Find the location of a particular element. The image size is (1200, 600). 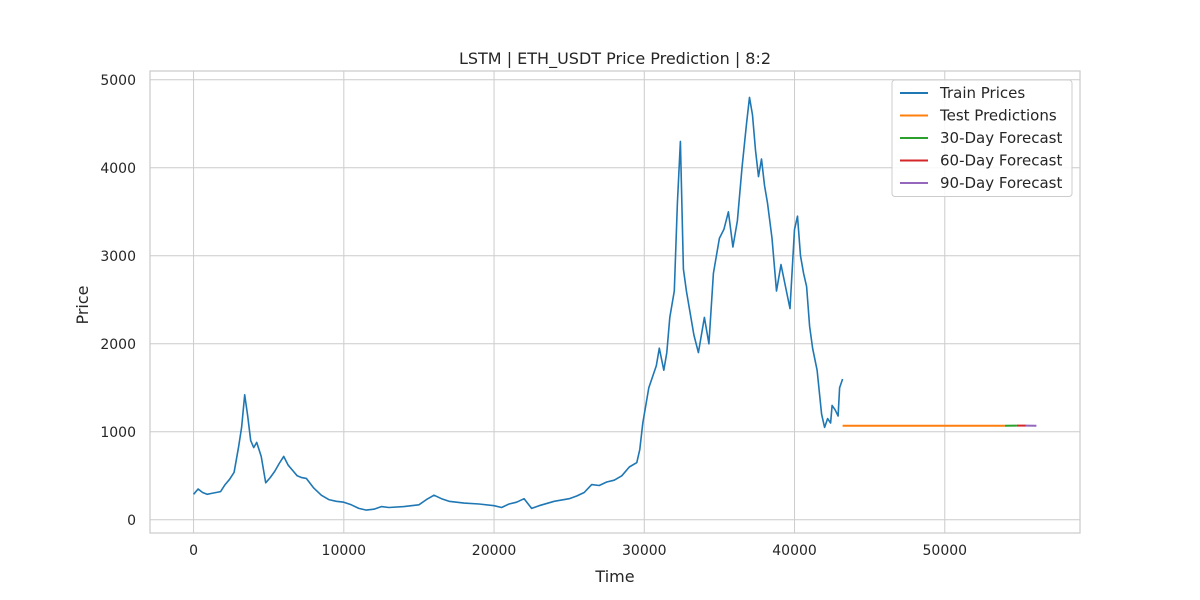

chart-title: LSTM | ETH_USDT Price Prediction | 8:2 is located at coordinates (615, 59).